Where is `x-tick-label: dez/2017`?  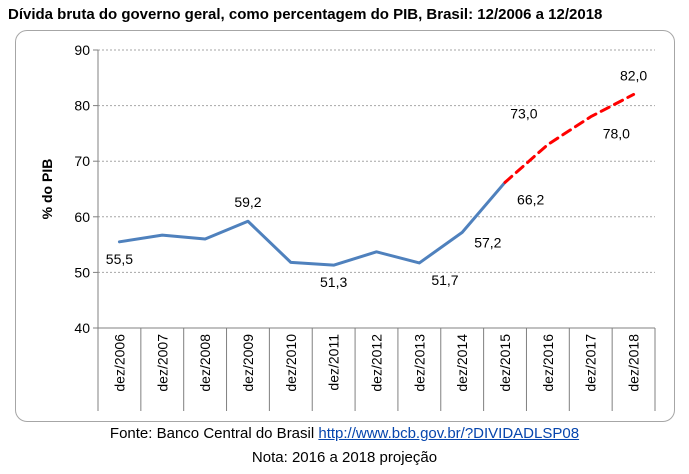
x-tick-label: dez/2017 is located at coordinates (591, 363).